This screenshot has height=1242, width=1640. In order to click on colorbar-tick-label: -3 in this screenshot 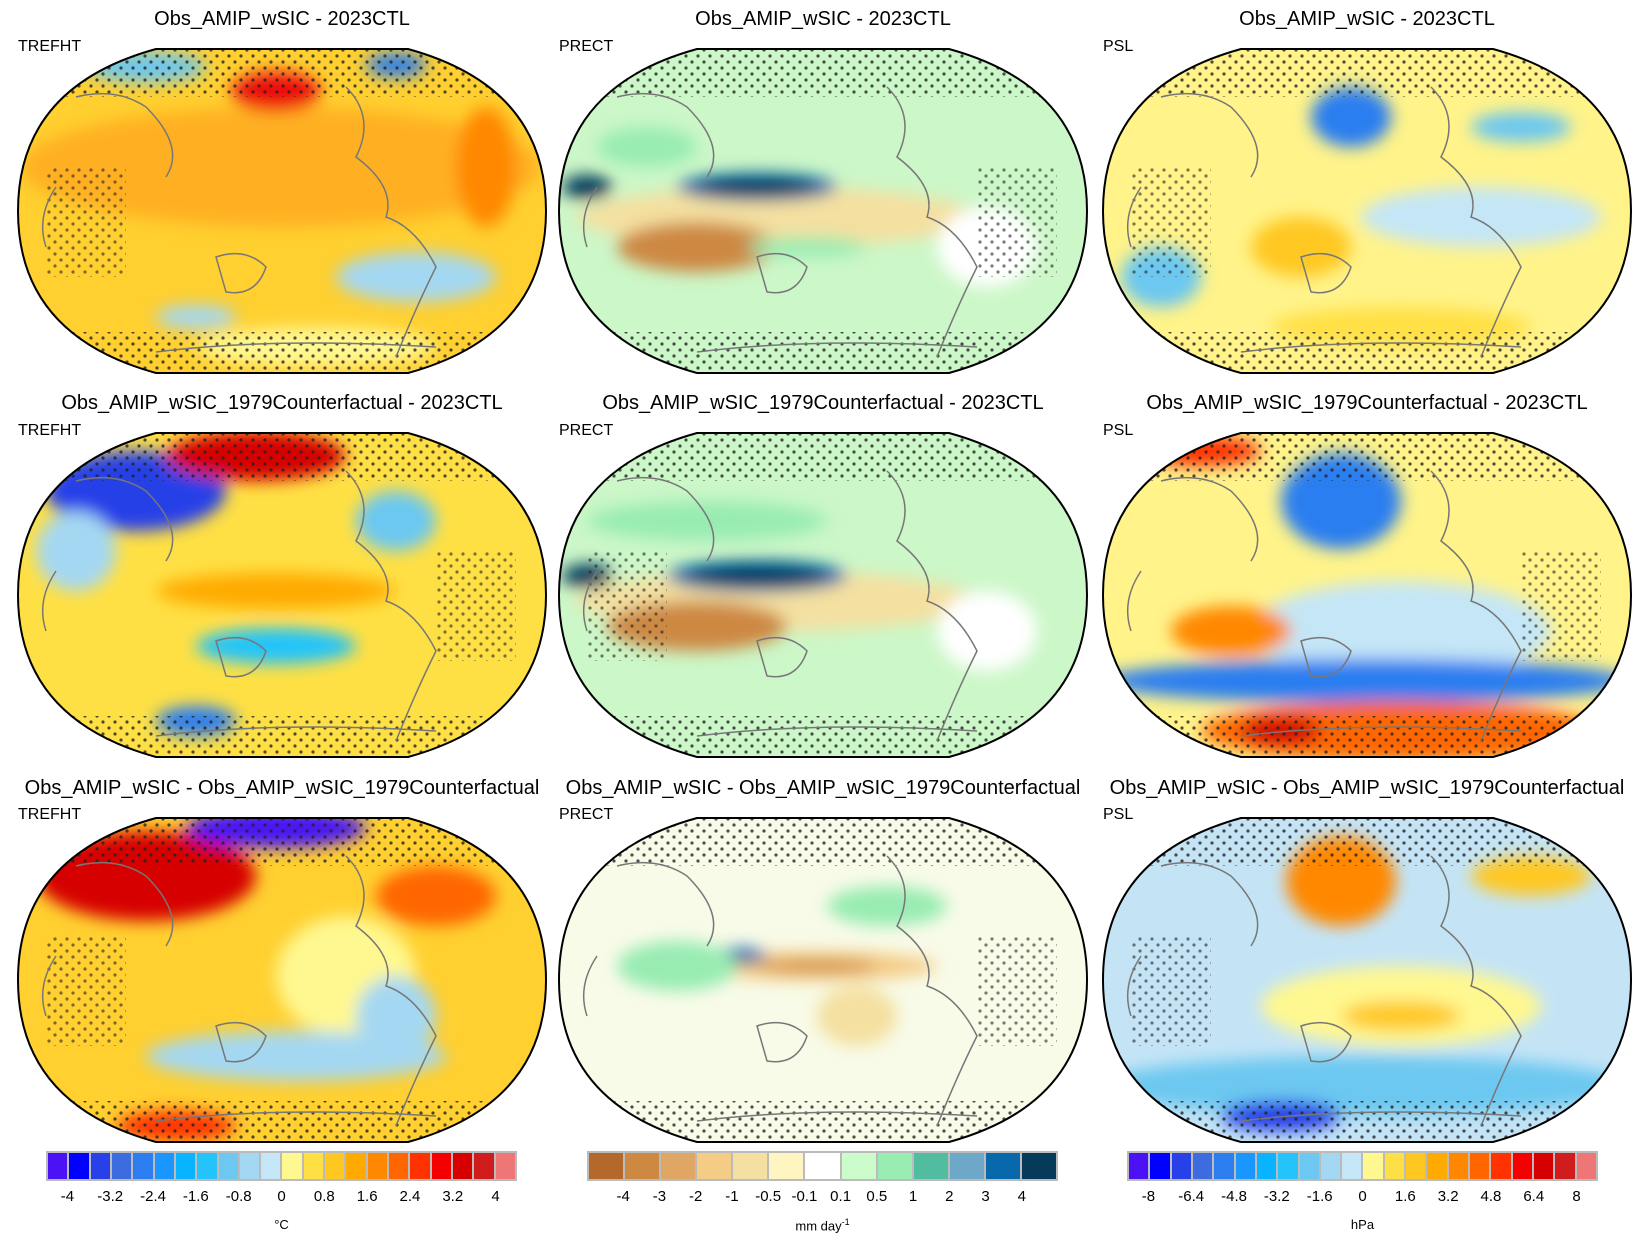, I will do `click(659, 1196)`.